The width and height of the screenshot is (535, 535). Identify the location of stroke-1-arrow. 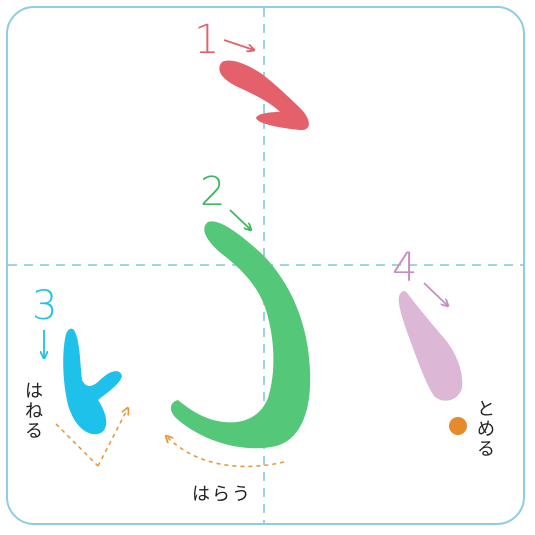
(238, 44).